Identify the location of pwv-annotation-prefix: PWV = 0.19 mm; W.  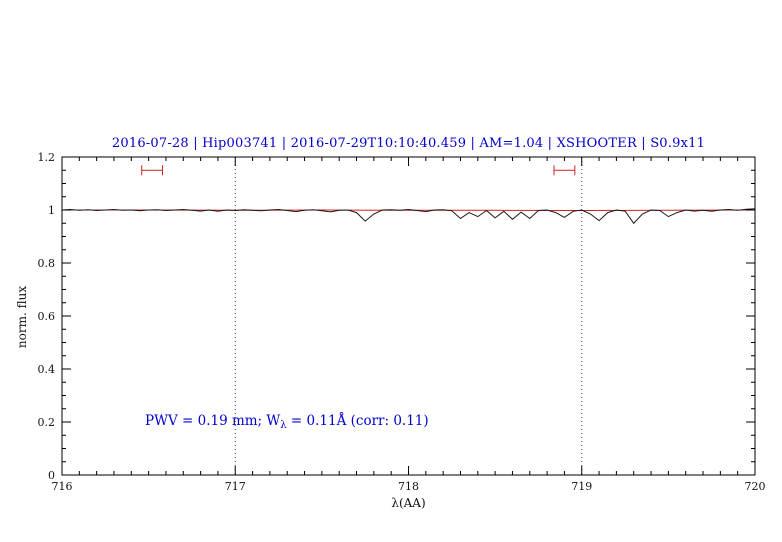
(213, 421).